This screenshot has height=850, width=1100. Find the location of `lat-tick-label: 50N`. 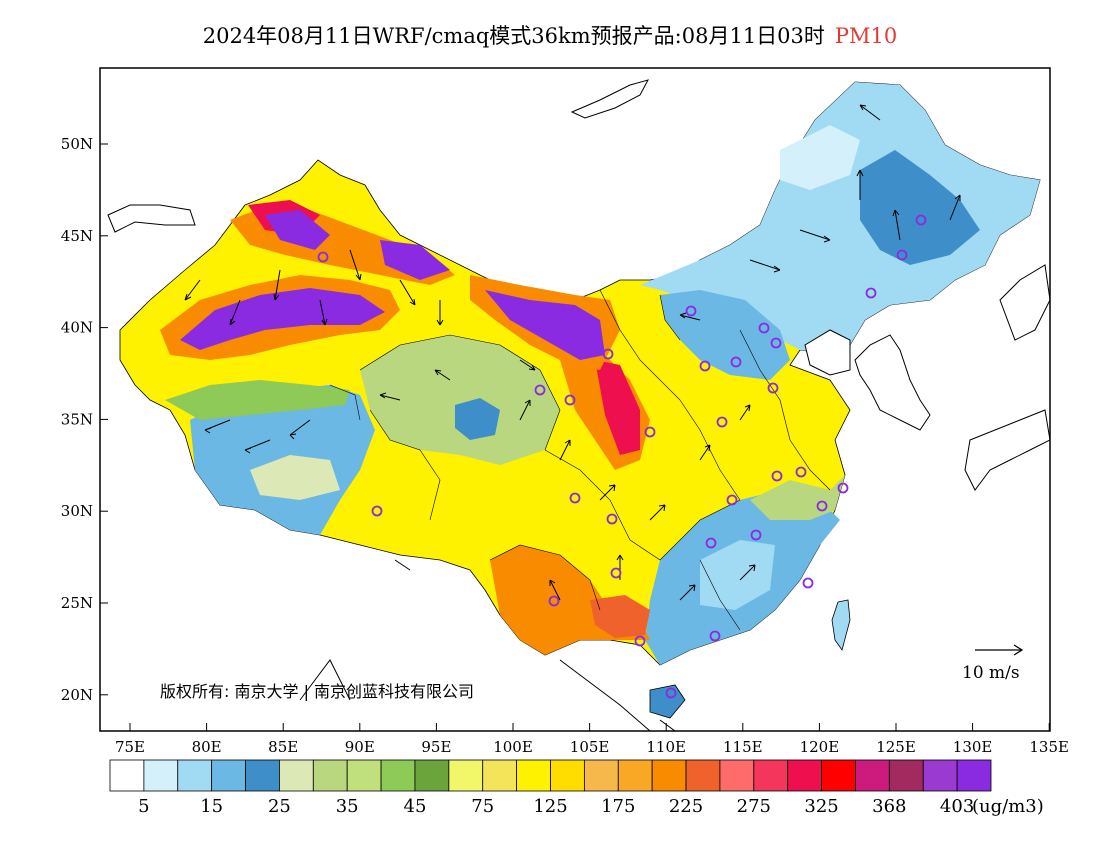

lat-tick-label: 50N is located at coordinates (77, 144).